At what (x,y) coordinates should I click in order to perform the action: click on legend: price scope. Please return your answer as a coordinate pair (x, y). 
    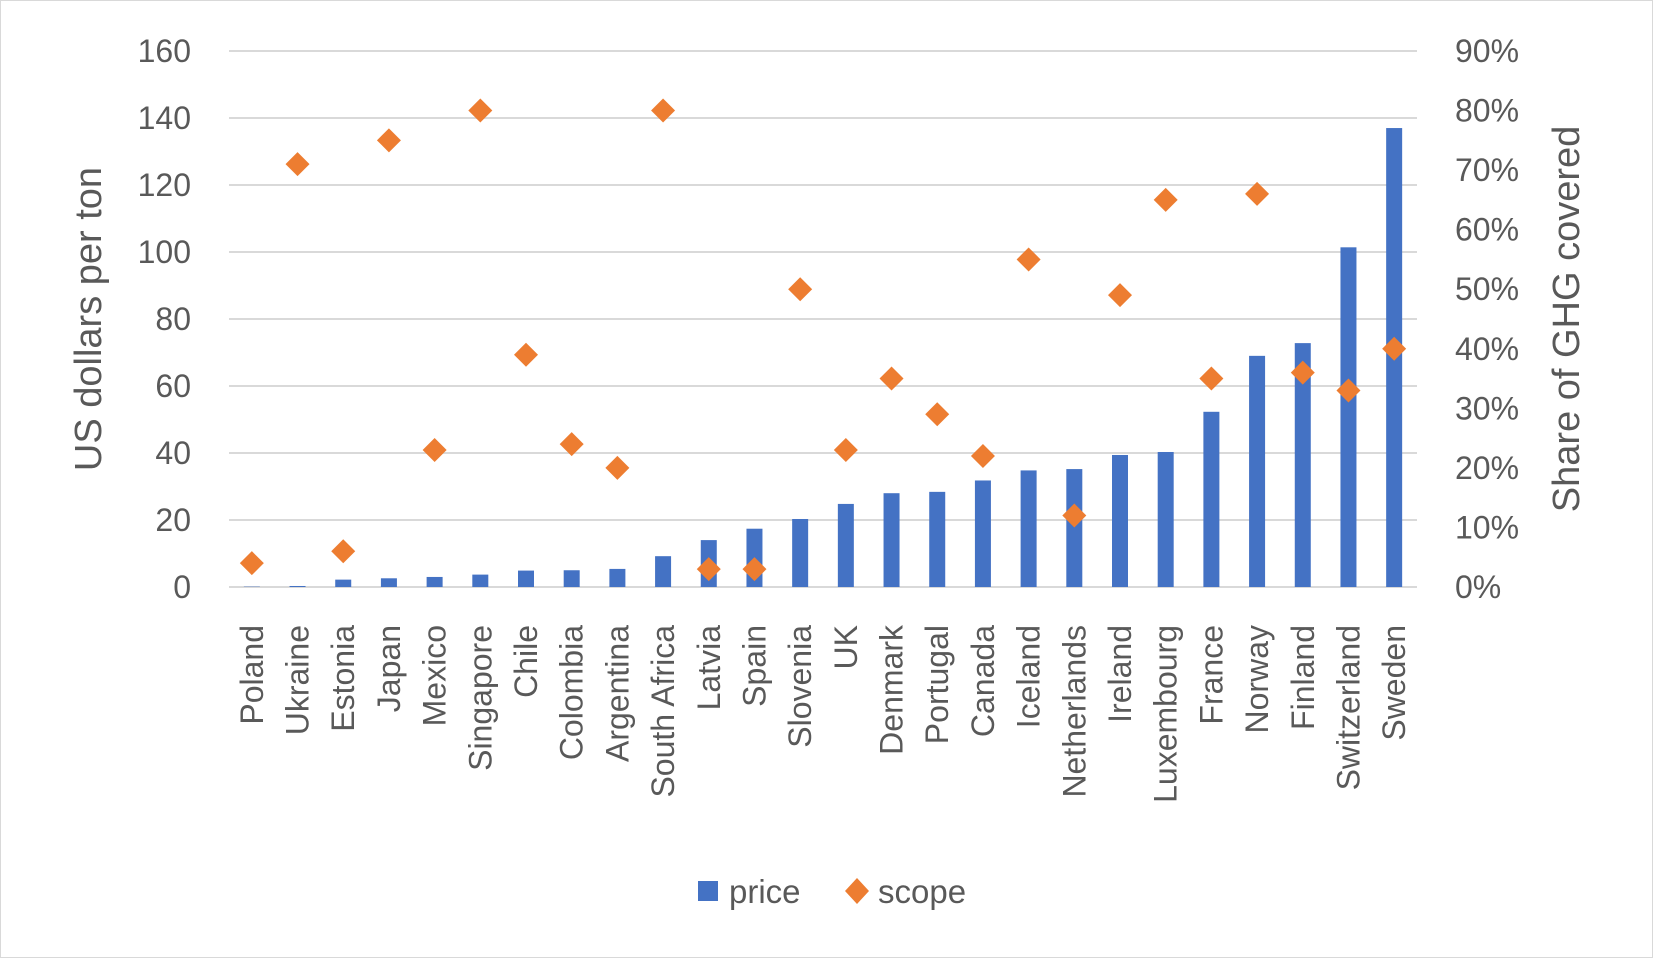
    Looking at the image, I should click on (832, 891).